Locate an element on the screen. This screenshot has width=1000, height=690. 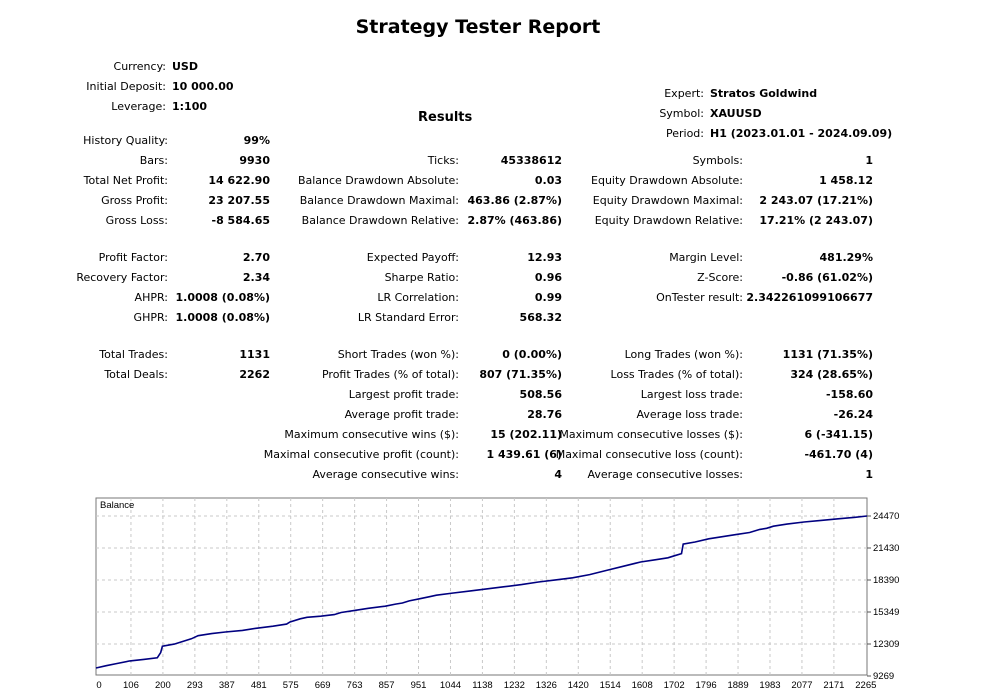
balance-drawdown-relative-value: 2.87% (463.86) is located at coordinates (515, 220).